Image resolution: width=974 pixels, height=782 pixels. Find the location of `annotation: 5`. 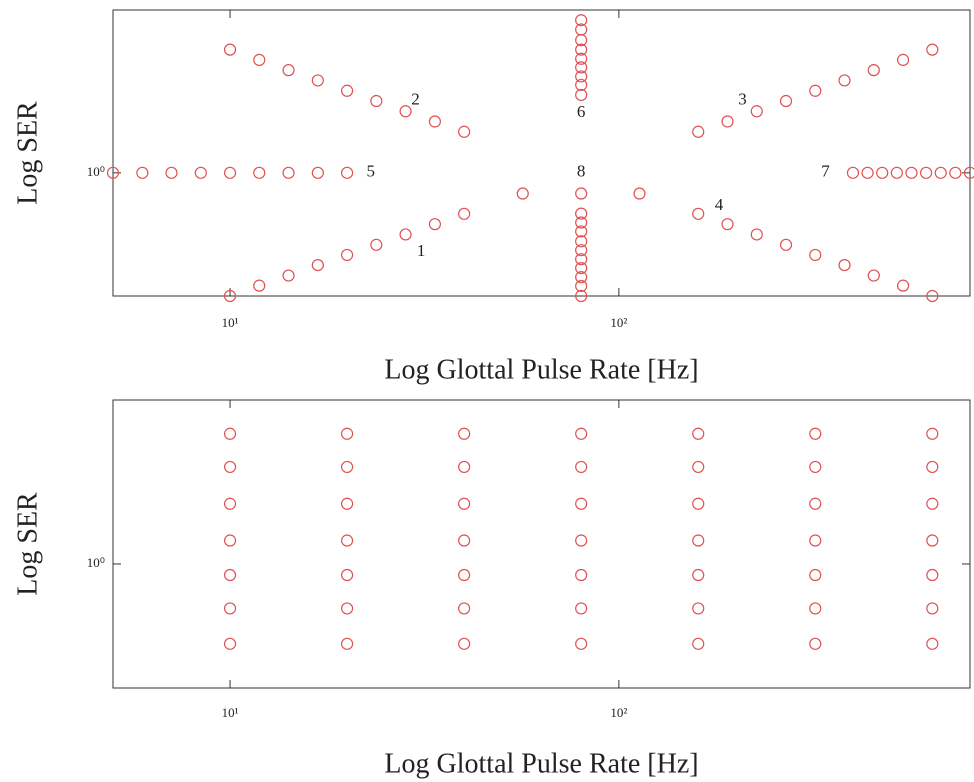

annotation: 5 is located at coordinates (370, 171).